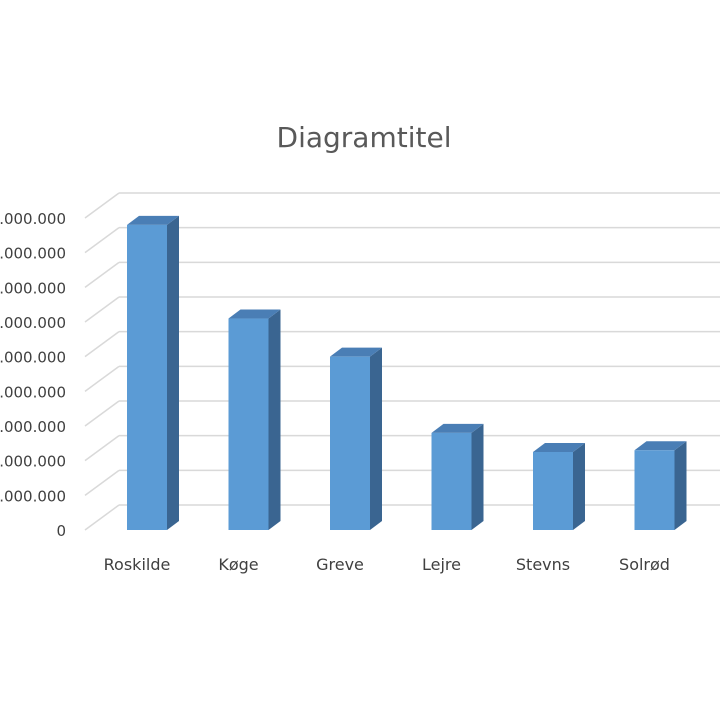 This screenshot has width=720, height=720. I want to click on y-tick-label: 8.000.000, so click(33, 254).